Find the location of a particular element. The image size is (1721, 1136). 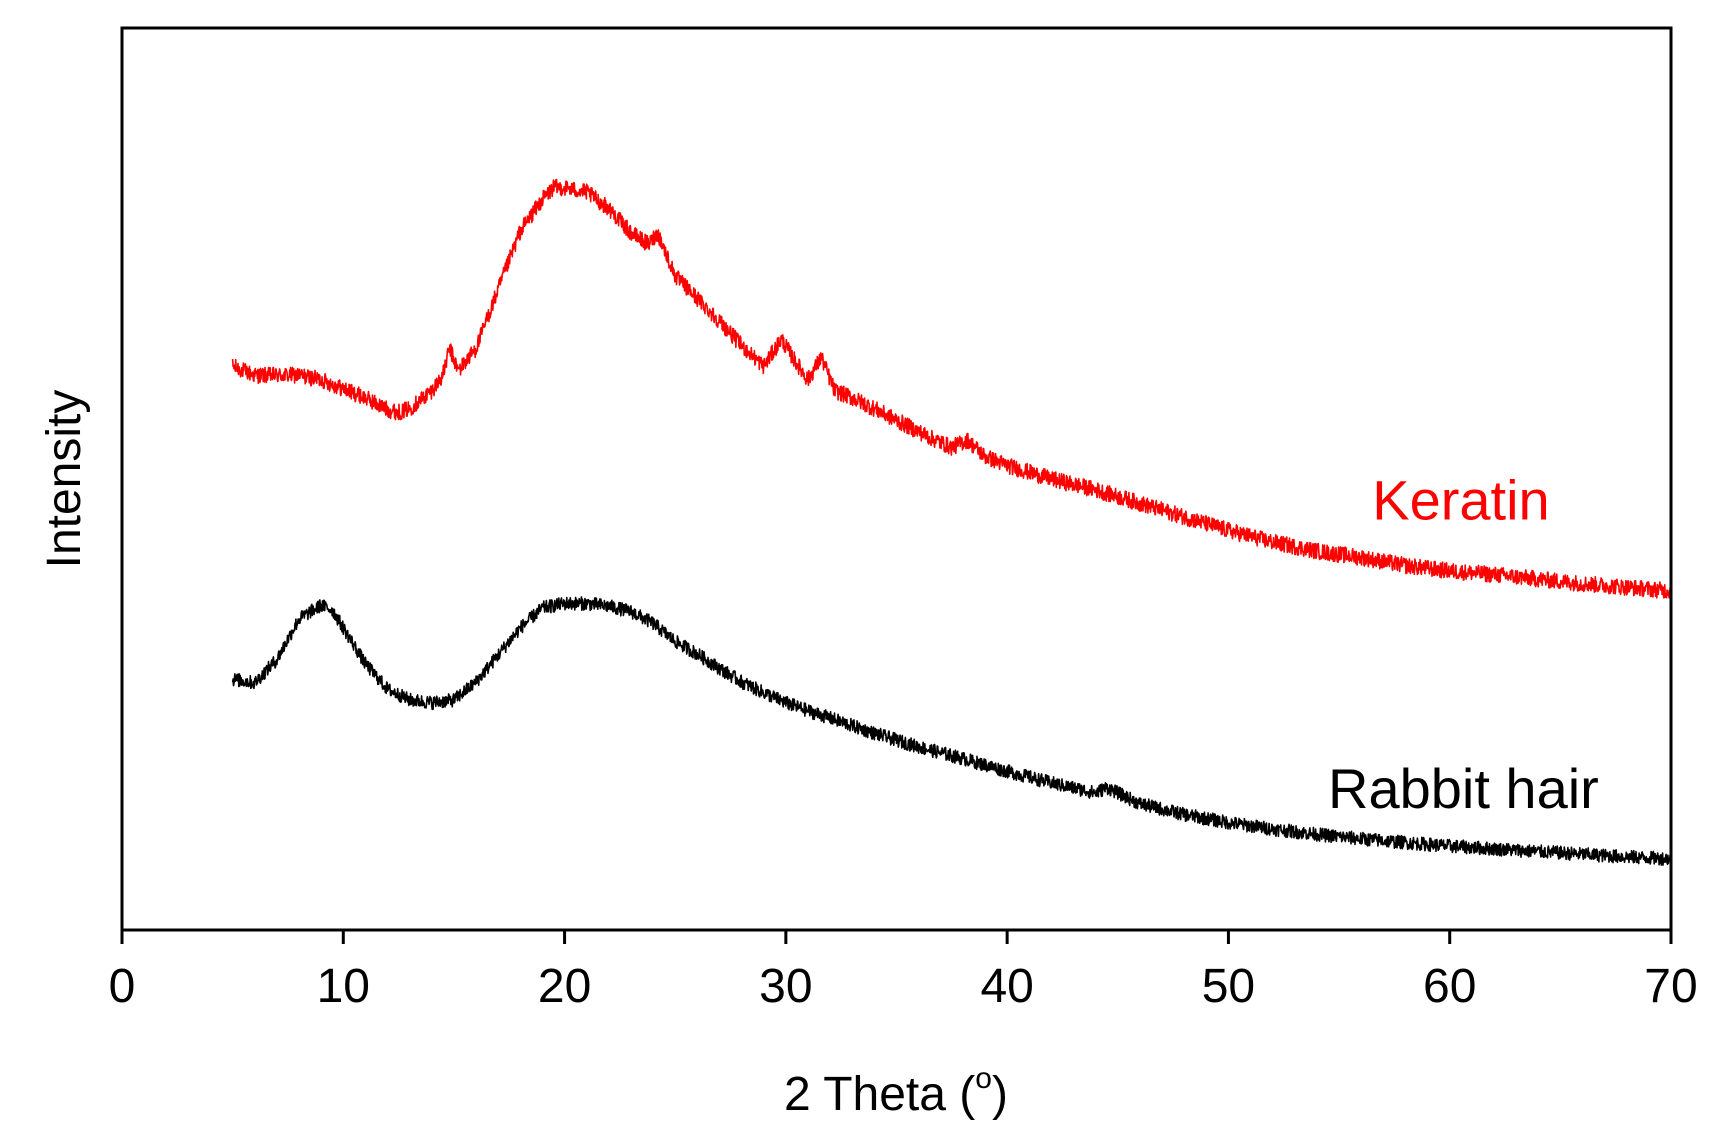

x-axis-label: 2 Theta (o) is located at coordinates (896, 1091).